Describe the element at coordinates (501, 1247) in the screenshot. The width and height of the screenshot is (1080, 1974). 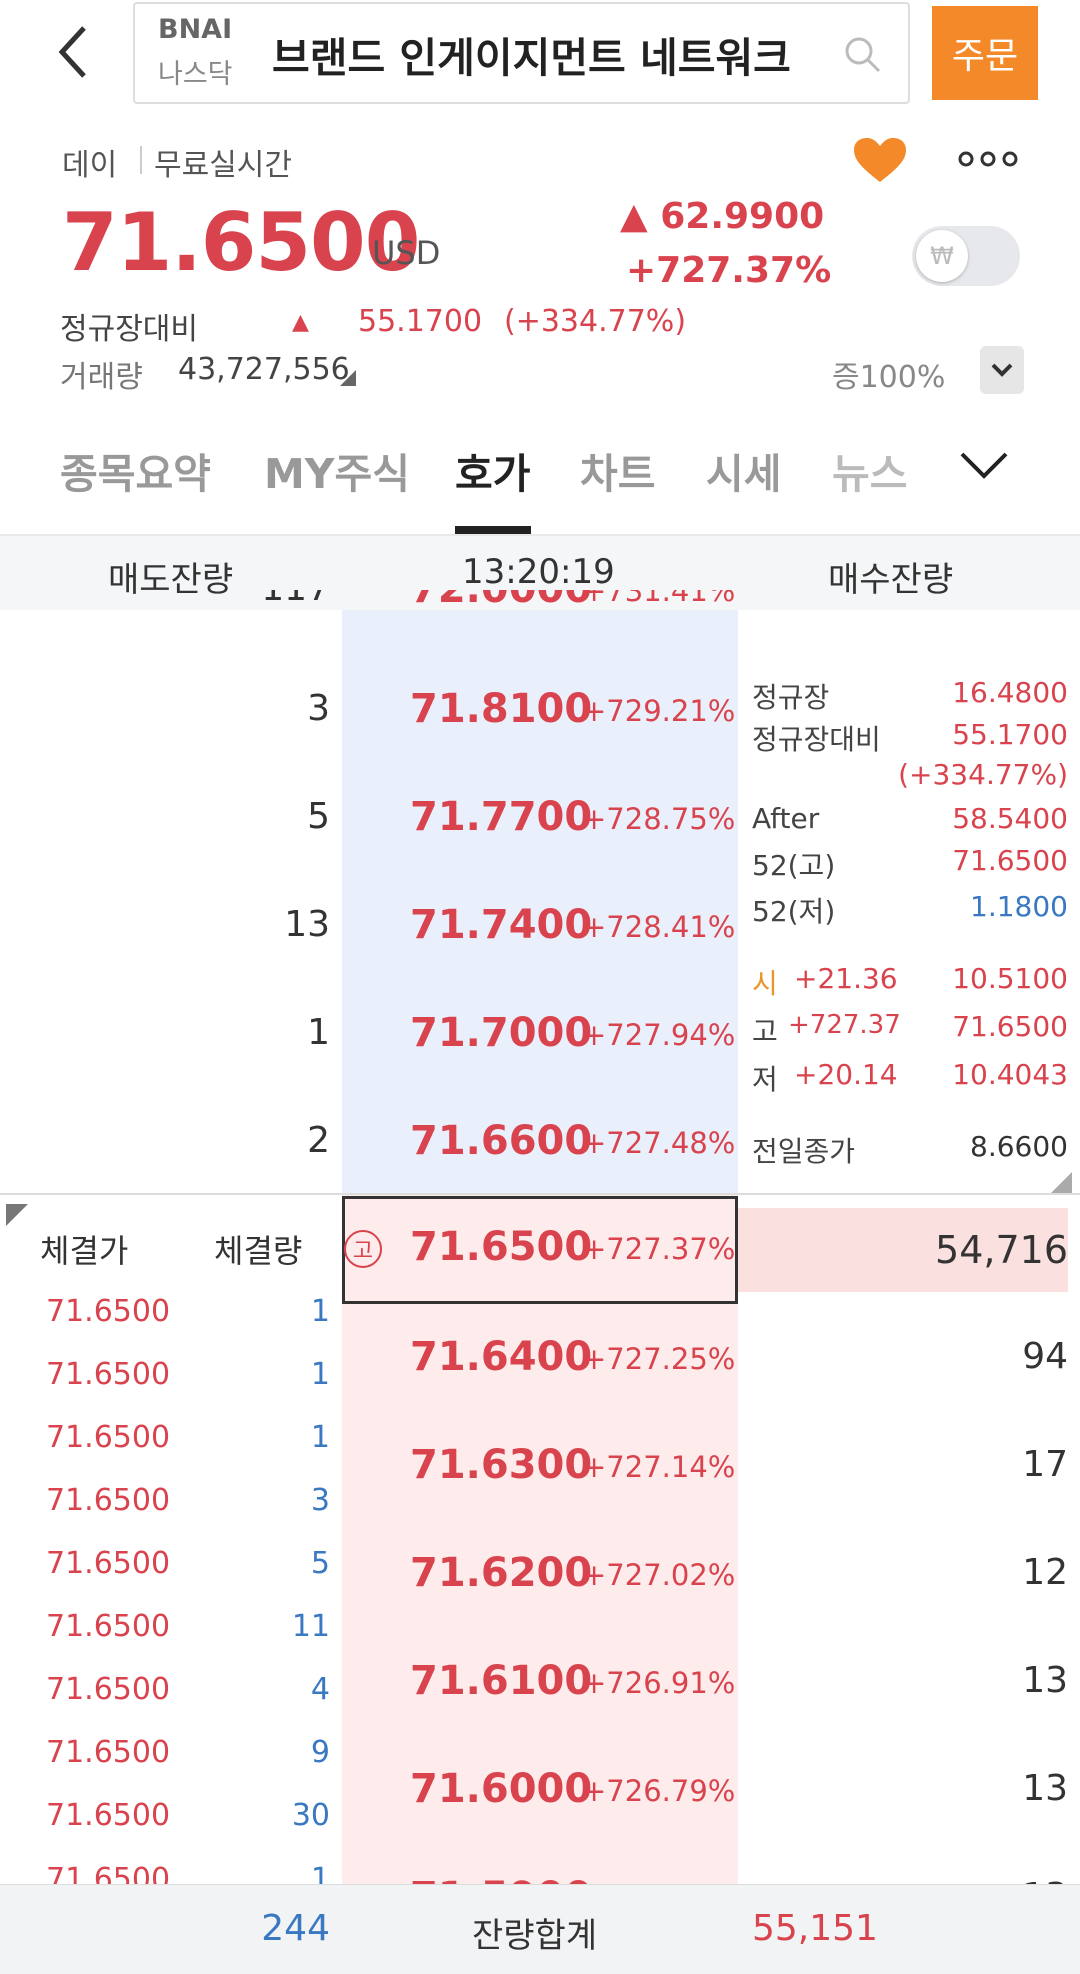
I see `current-level-price: 71.6500` at that location.